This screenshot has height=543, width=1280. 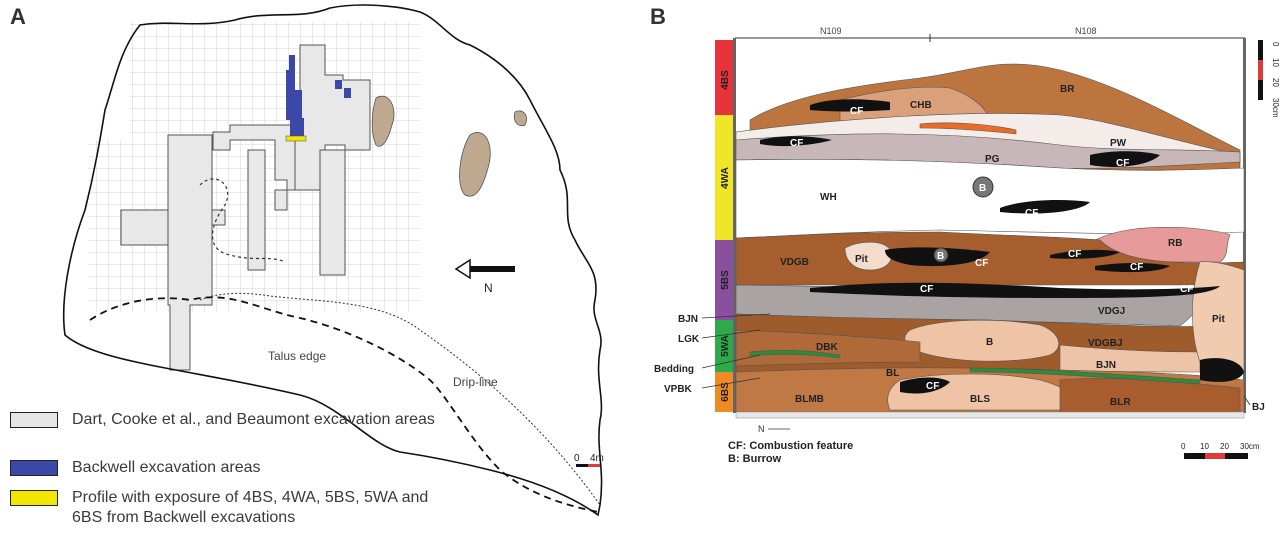 I want to click on section-notes: CF: Combustion feature B: Burrow, so click(x=790, y=453).